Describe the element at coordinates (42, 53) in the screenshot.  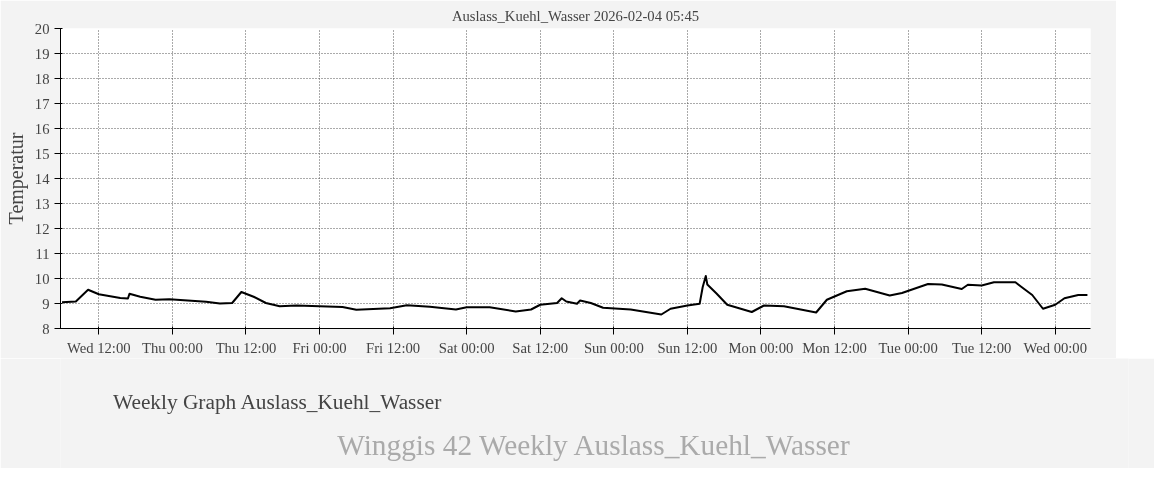
I see `y-tick-label: 19` at that location.